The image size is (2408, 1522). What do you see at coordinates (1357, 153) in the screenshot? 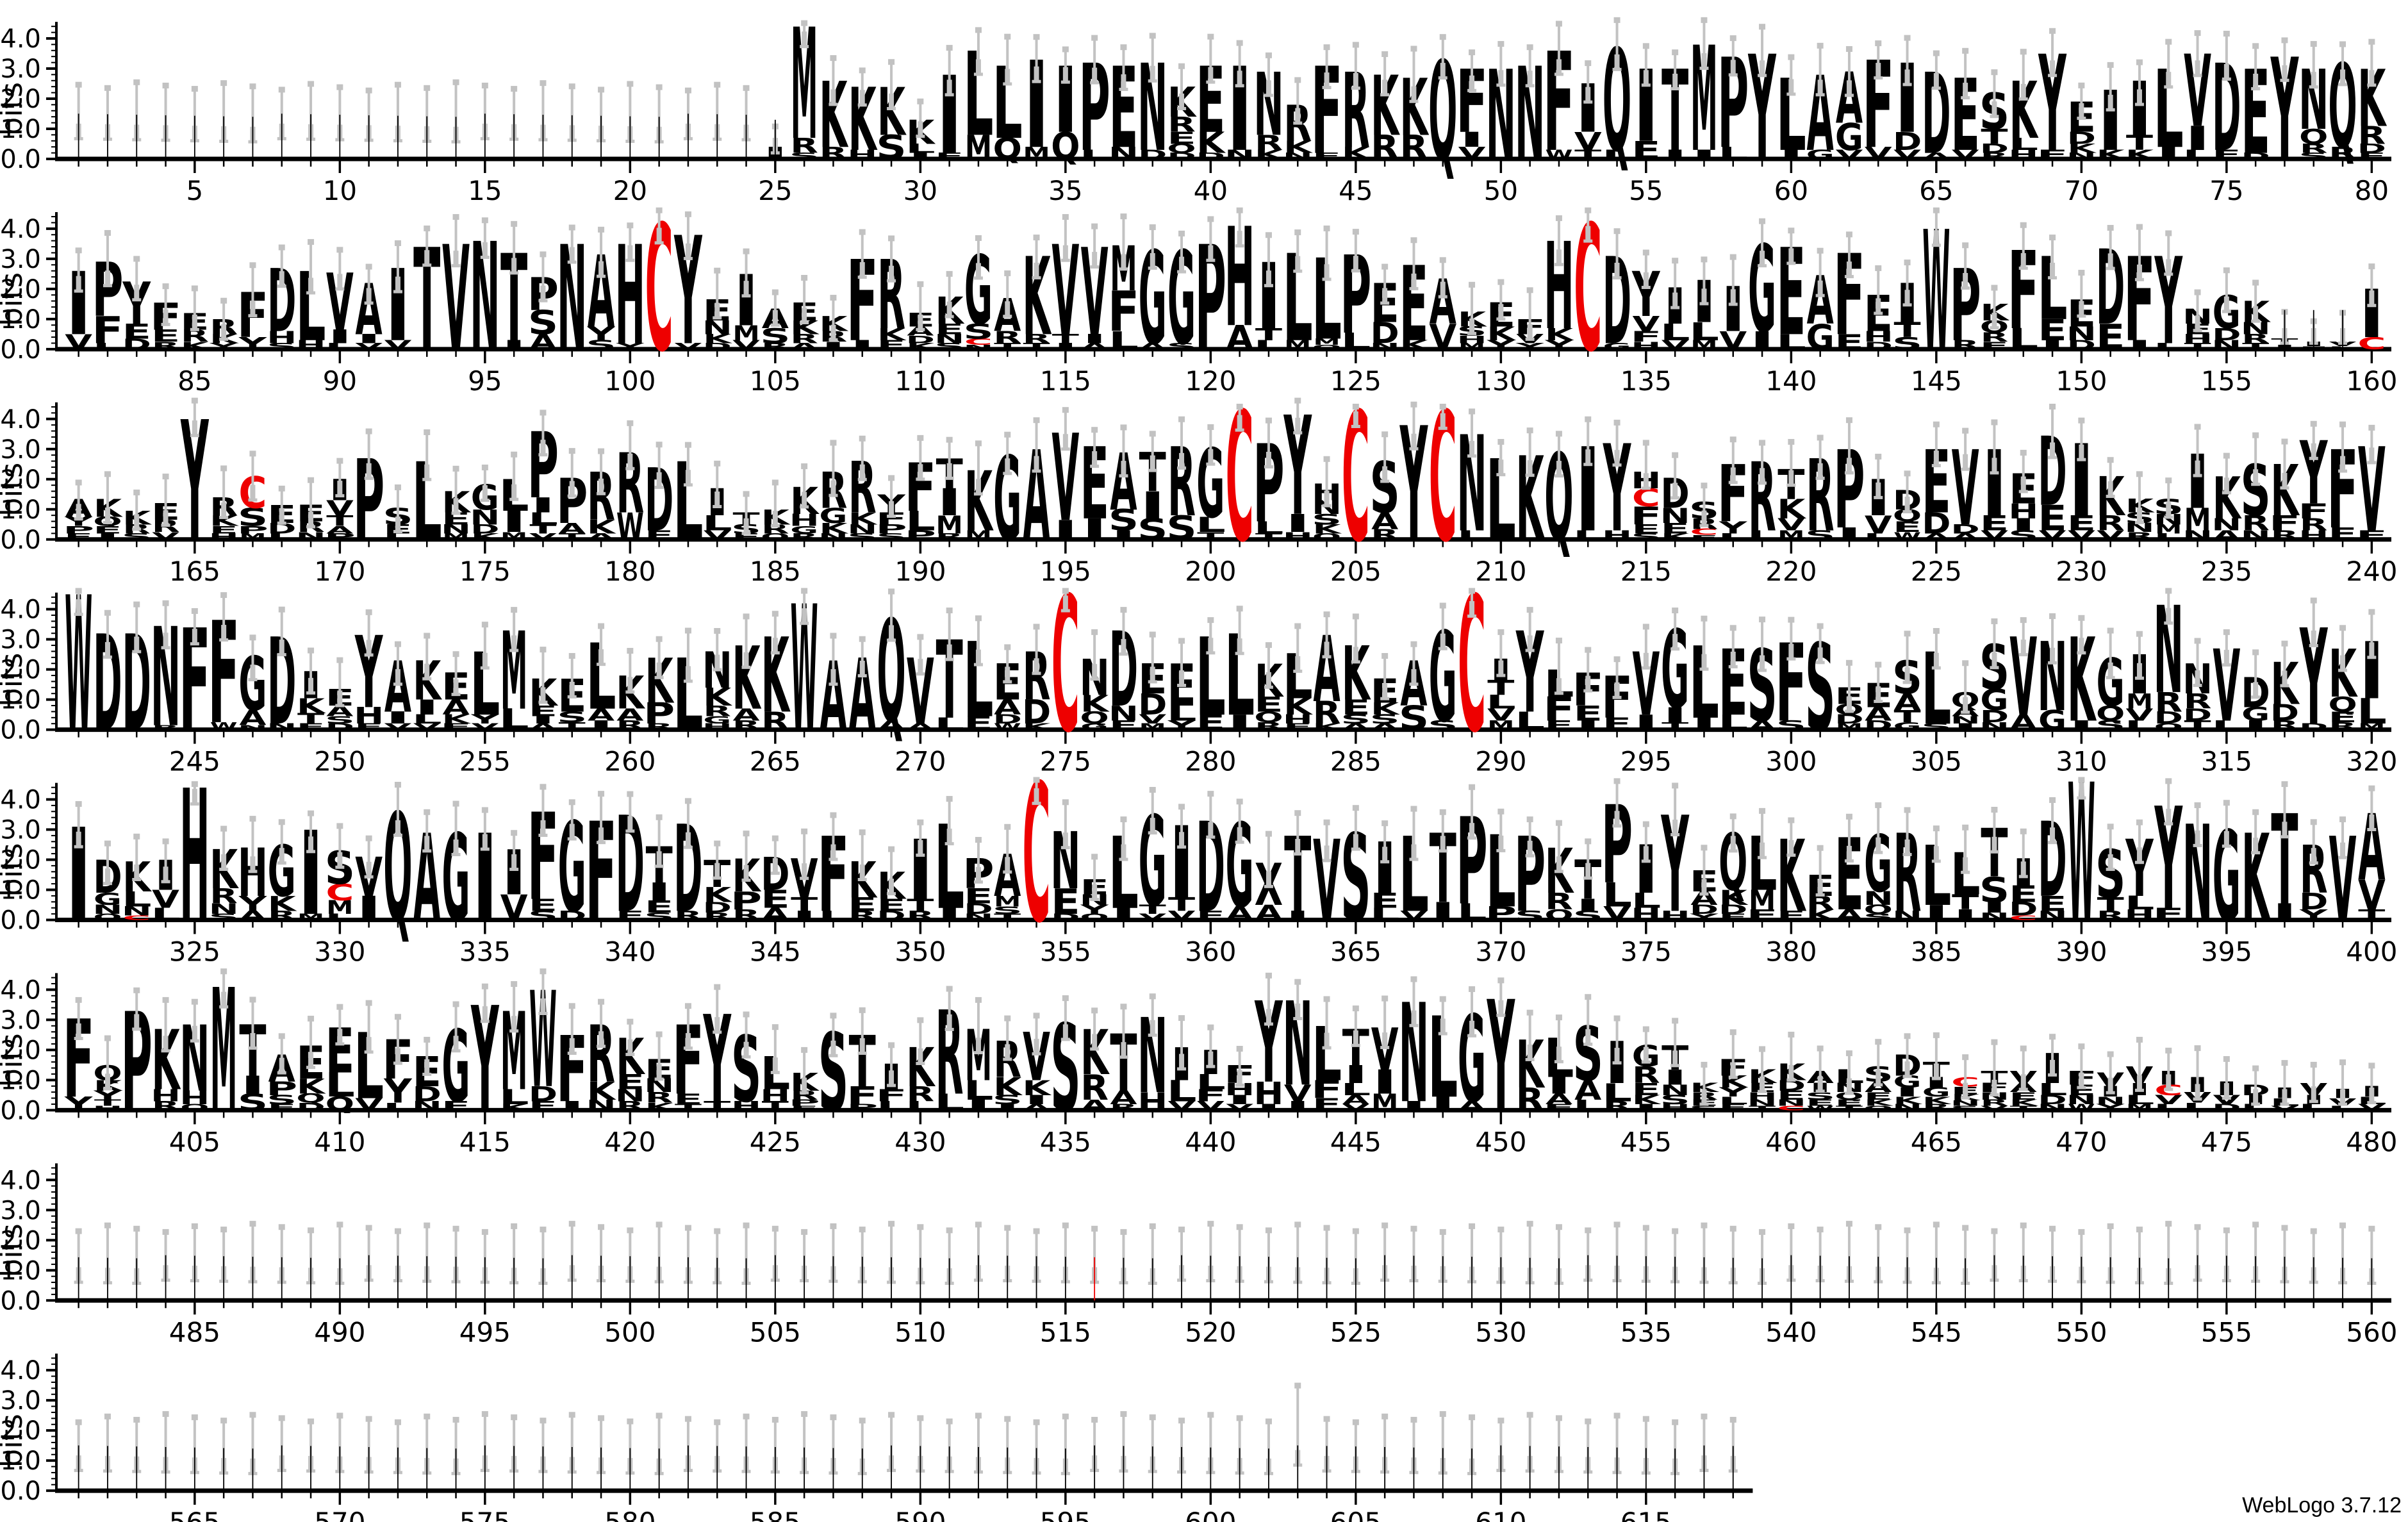
I see `residue-K-45: K` at bounding box center [1357, 153].